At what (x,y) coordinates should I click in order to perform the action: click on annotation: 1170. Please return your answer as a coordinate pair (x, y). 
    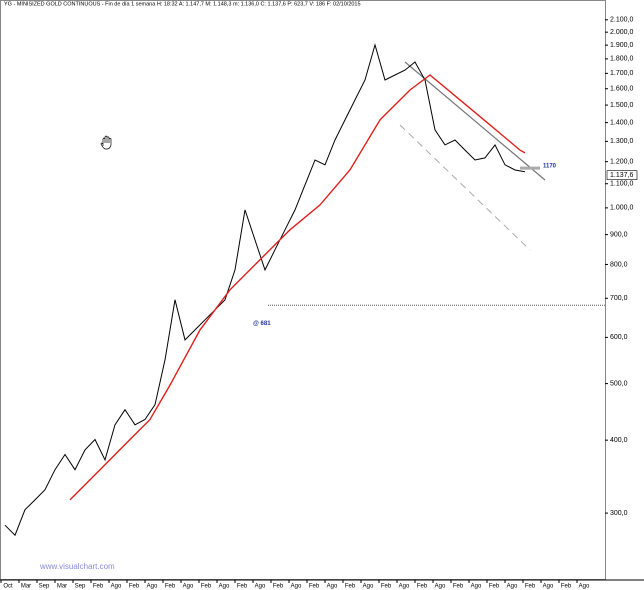
    Looking at the image, I should click on (550, 167).